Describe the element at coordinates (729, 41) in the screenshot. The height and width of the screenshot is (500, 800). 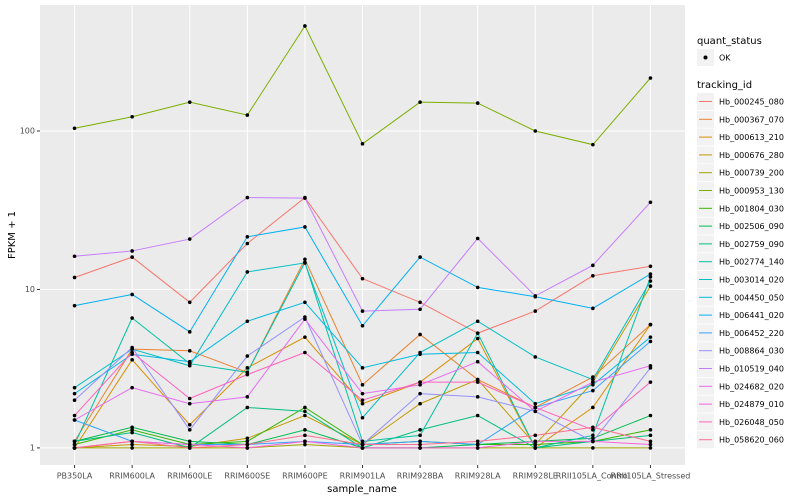
I see `legend-title: quant_status` at that location.